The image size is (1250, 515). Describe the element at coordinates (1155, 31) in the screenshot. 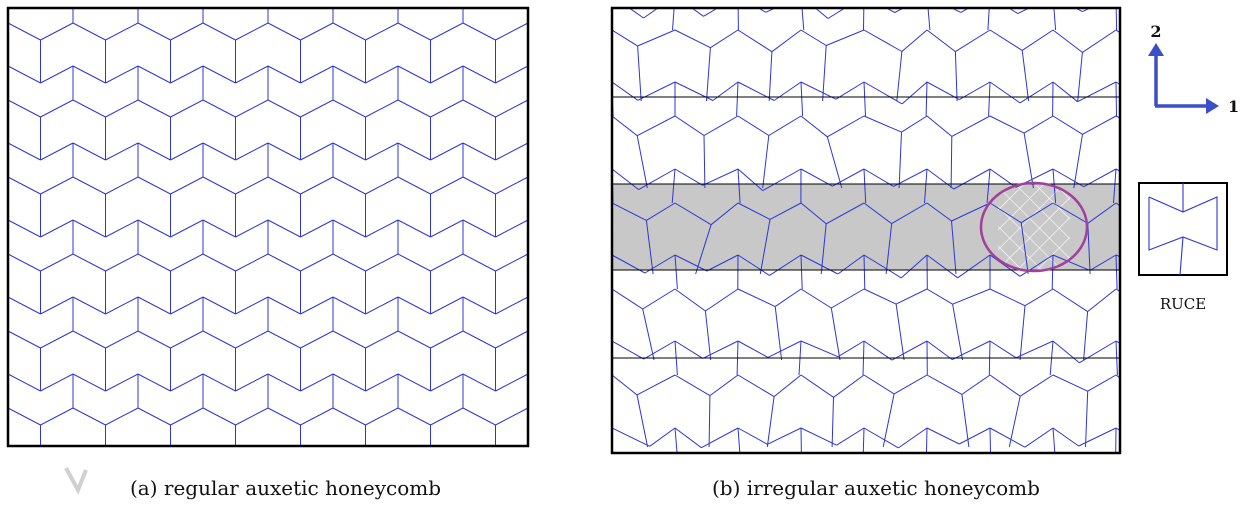

I see `axis-2-label: 2` at that location.